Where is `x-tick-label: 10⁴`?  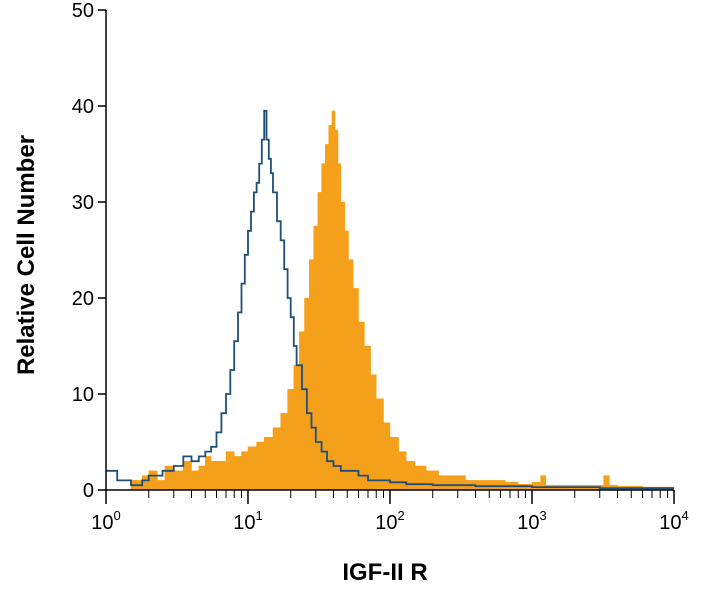
x-tick-label: 10⁴ is located at coordinates (673, 521).